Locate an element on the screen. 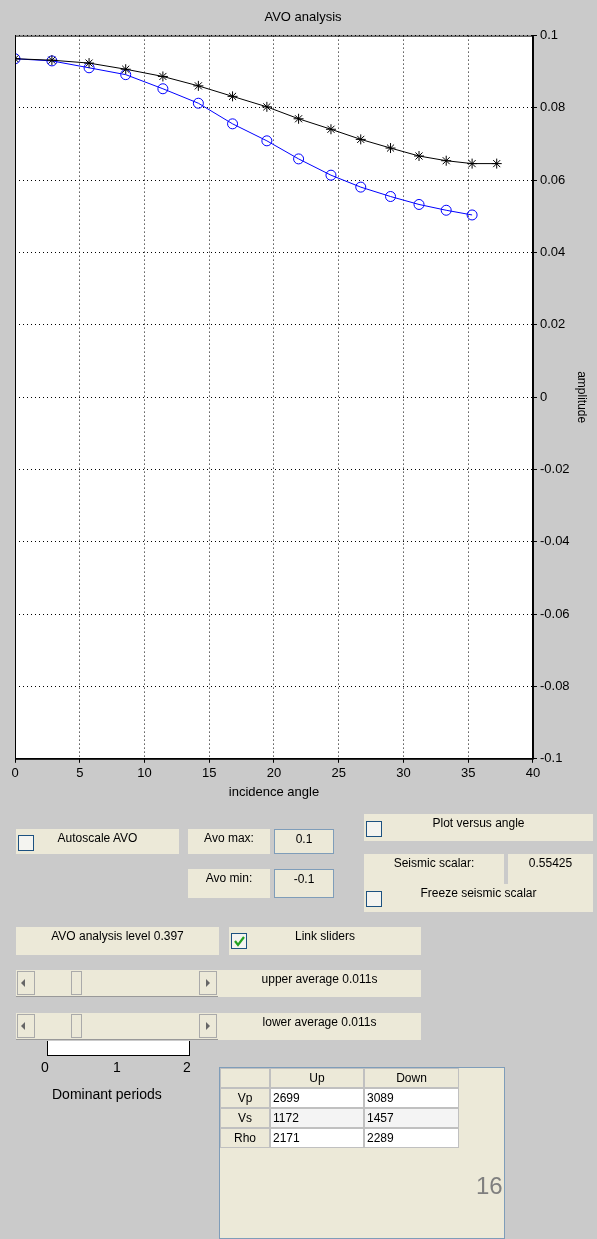 The image size is (597, 1239). x-tick-label: 40 is located at coordinates (533, 773).